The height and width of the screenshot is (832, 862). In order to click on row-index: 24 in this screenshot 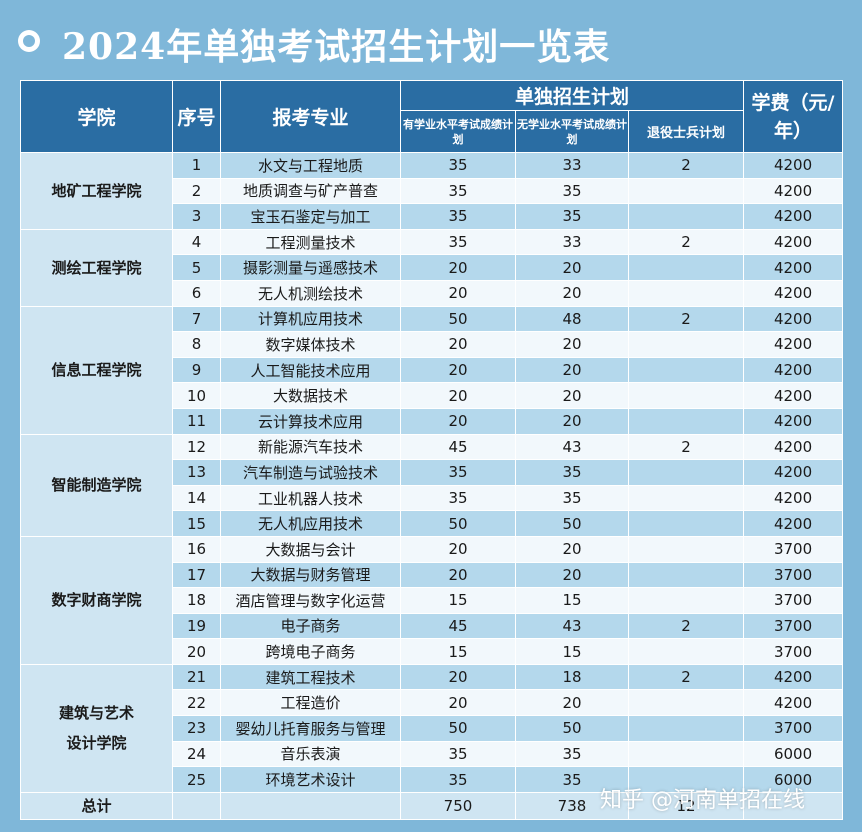, I will do `click(196, 754)`.